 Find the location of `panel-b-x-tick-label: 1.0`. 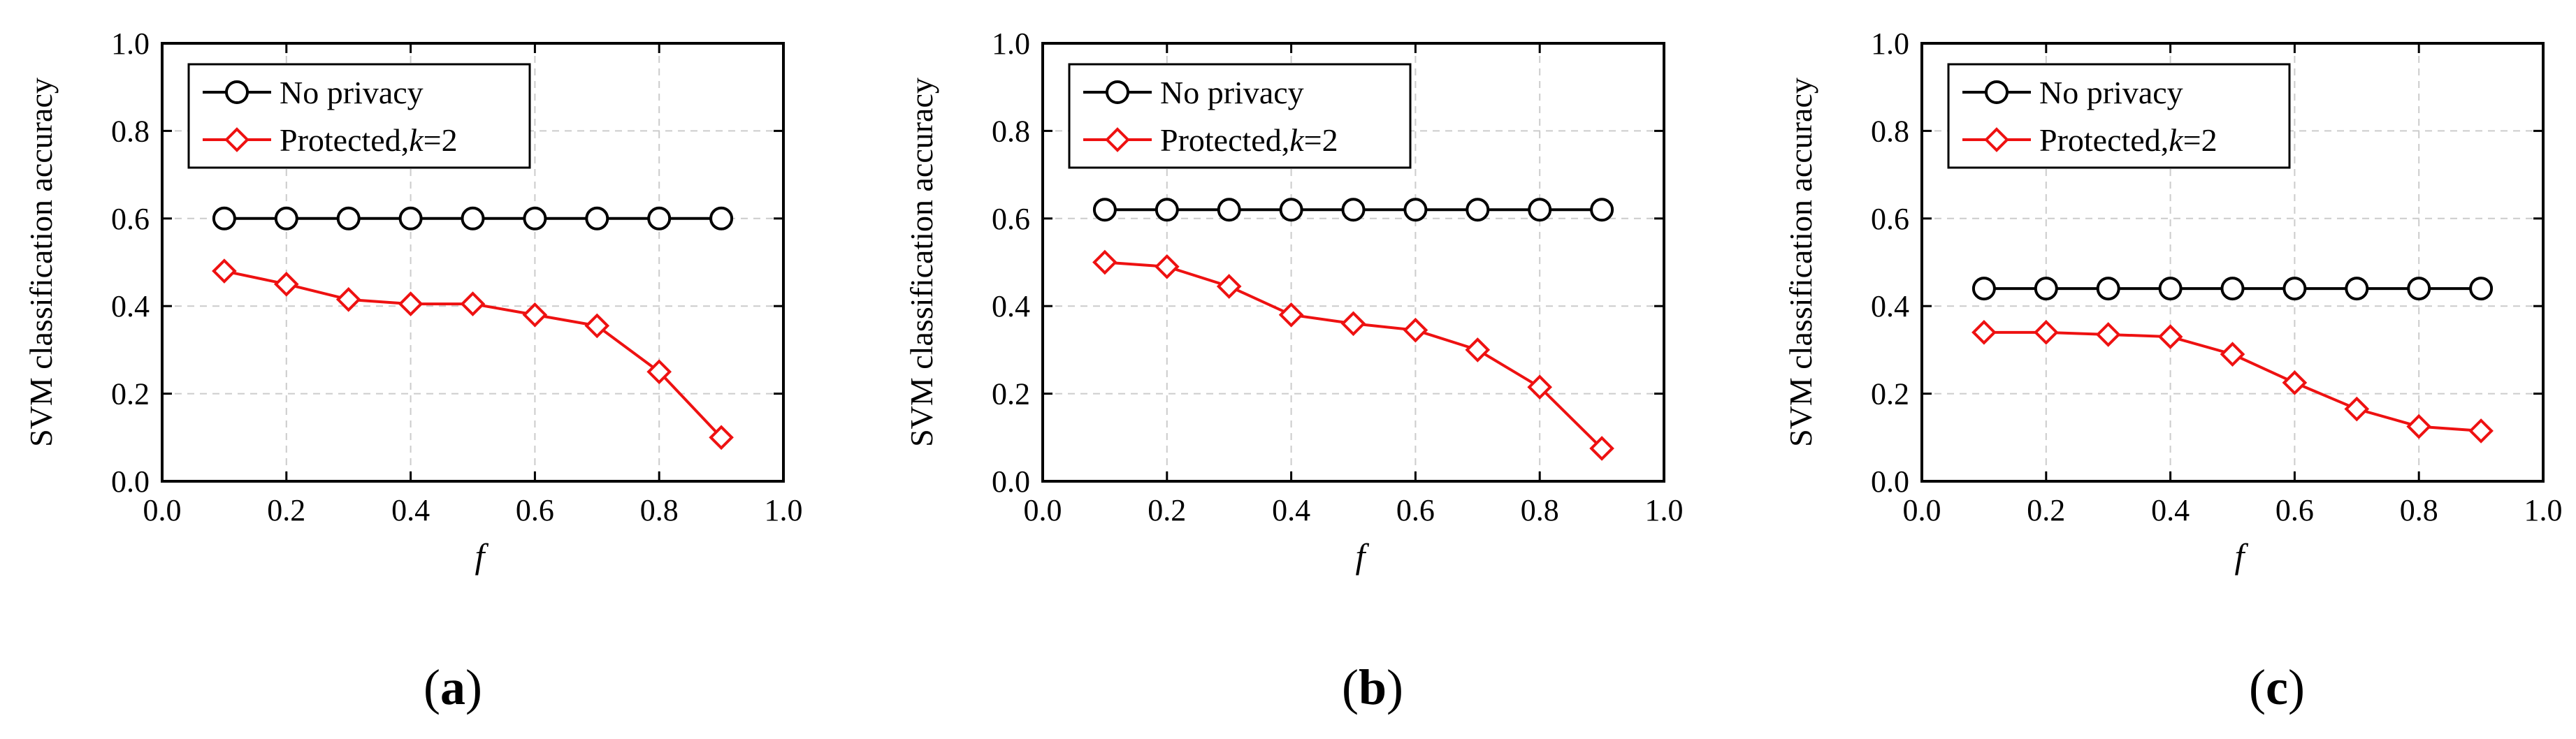

panel-b-x-tick-label: 1.0 is located at coordinates (1664, 510).